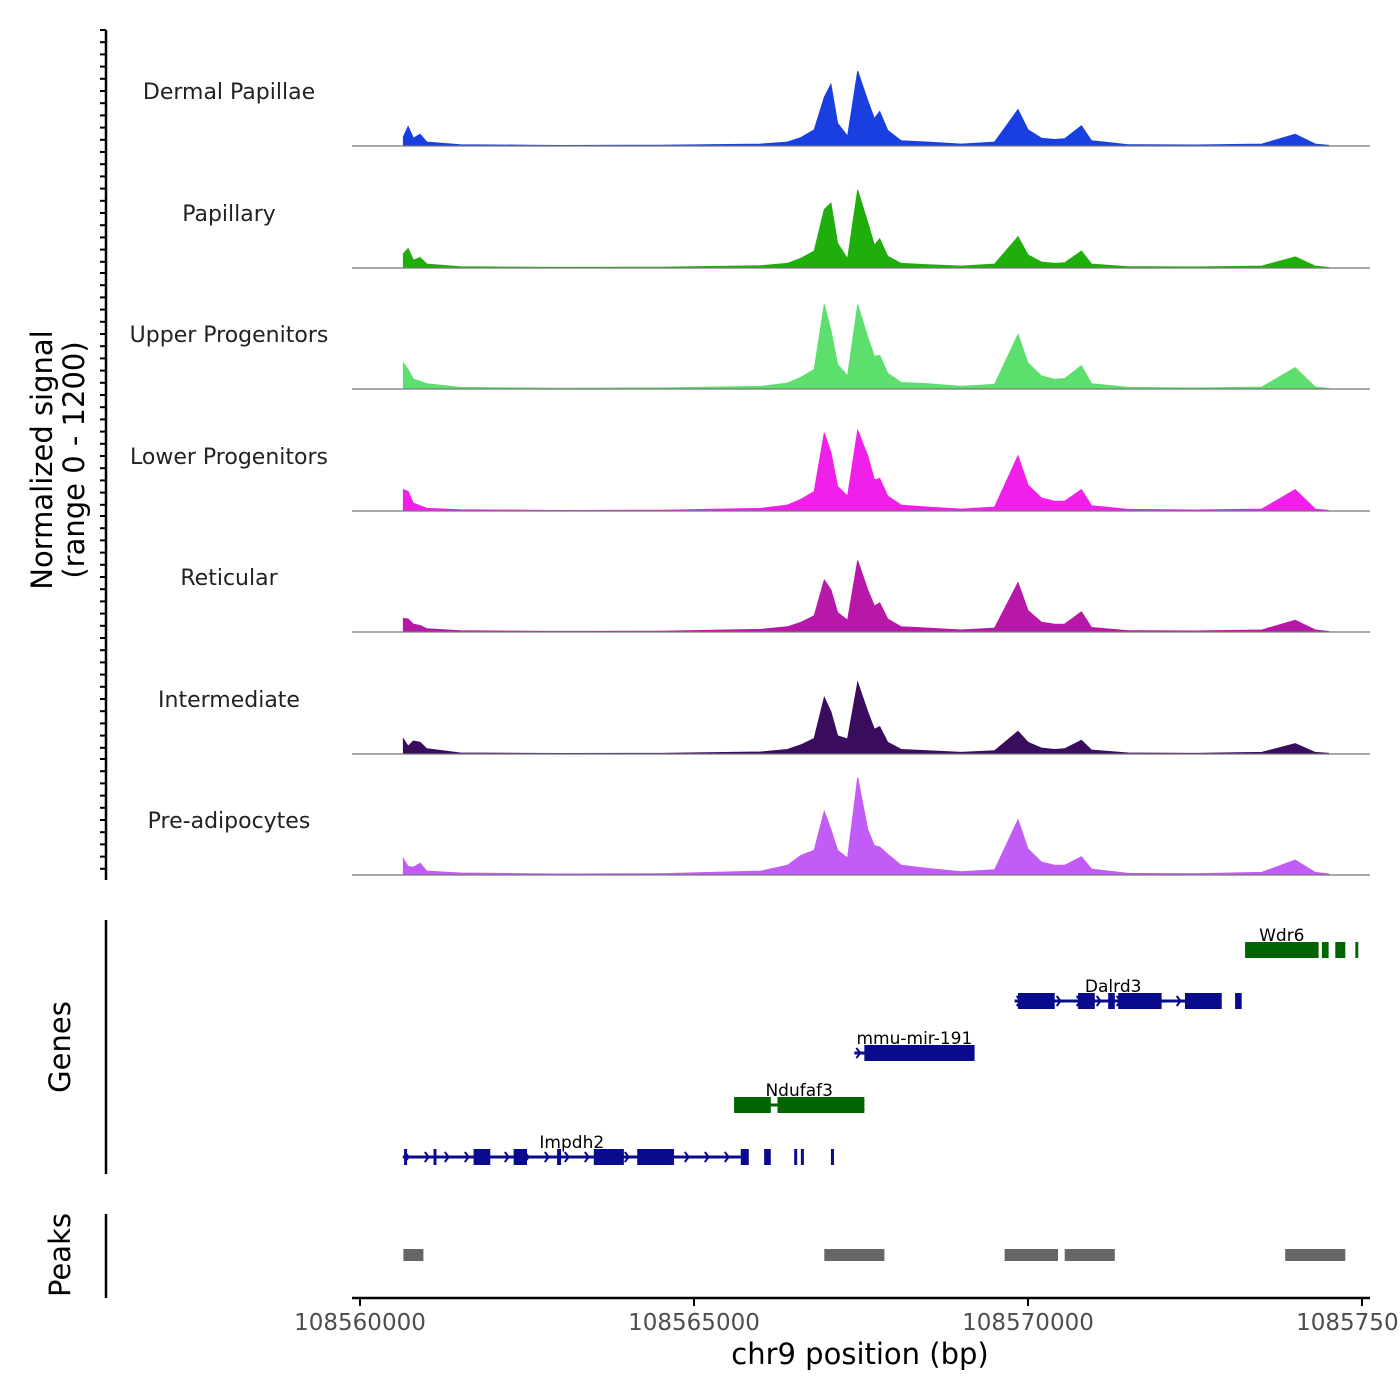  I want to click on track-label: Papillary, so click(229, 214).